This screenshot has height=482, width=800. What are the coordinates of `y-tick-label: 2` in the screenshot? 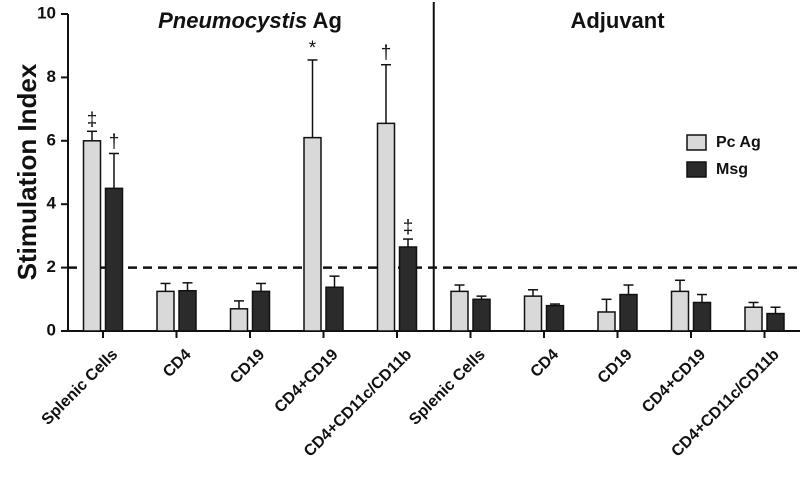 It's located at (51, 266).